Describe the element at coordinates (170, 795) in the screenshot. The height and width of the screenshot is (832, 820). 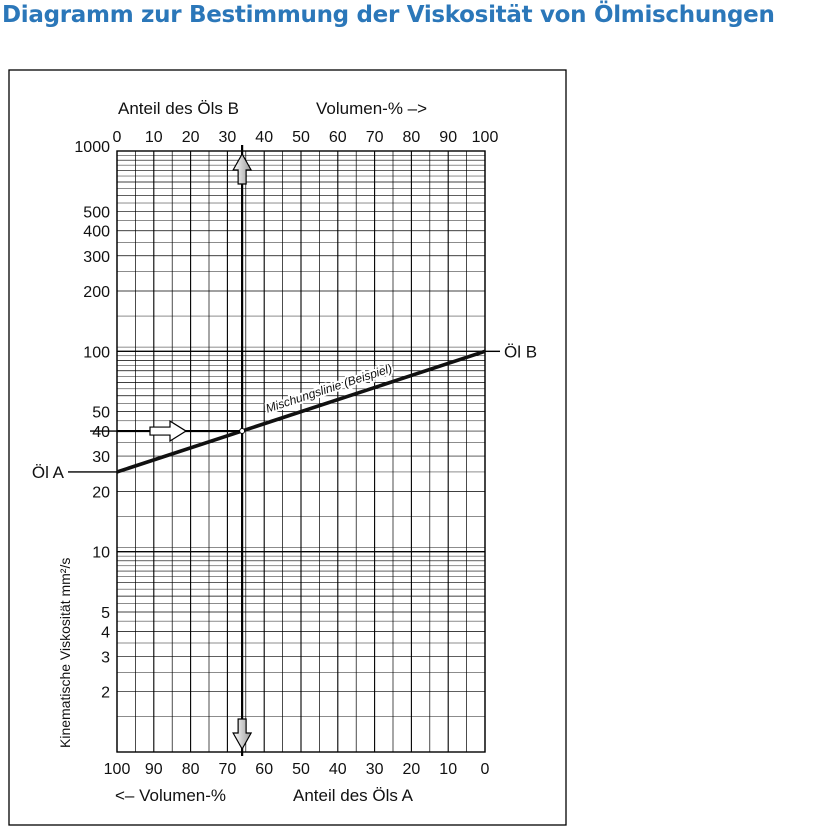
I see `bottom-axis-unit-label: <– Volumen-%` at that location.